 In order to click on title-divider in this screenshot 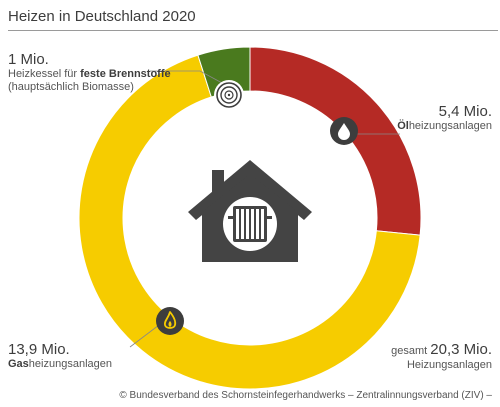, I will do `click(253, 30)`.